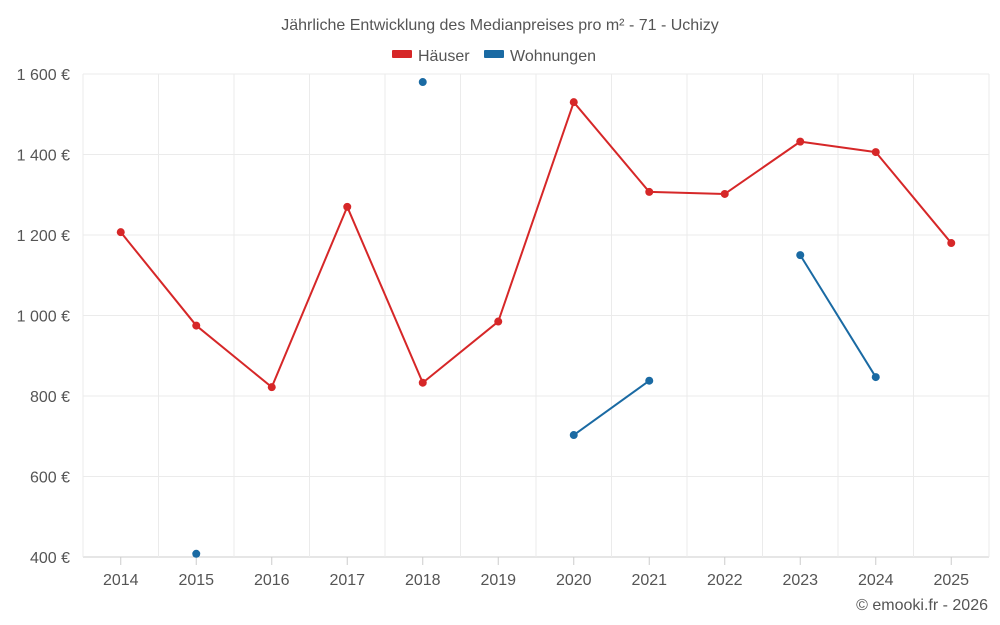 The width and height of the screenshot is (1000, 625). What do you see at coordinates (498, 580) in the screenshot?
I see `x-tick-label: 2019` at bounding box center [498, 580].